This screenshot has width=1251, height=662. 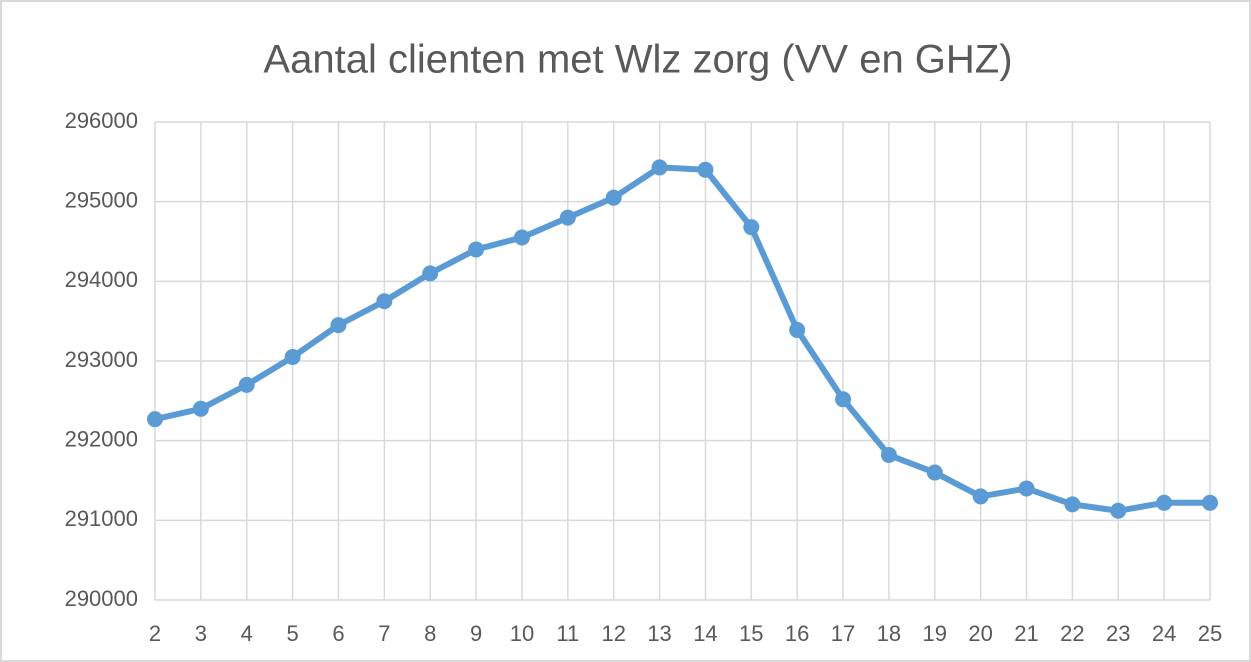 I want to click on x-tick-label: 22, so click(x=1072, y=633).